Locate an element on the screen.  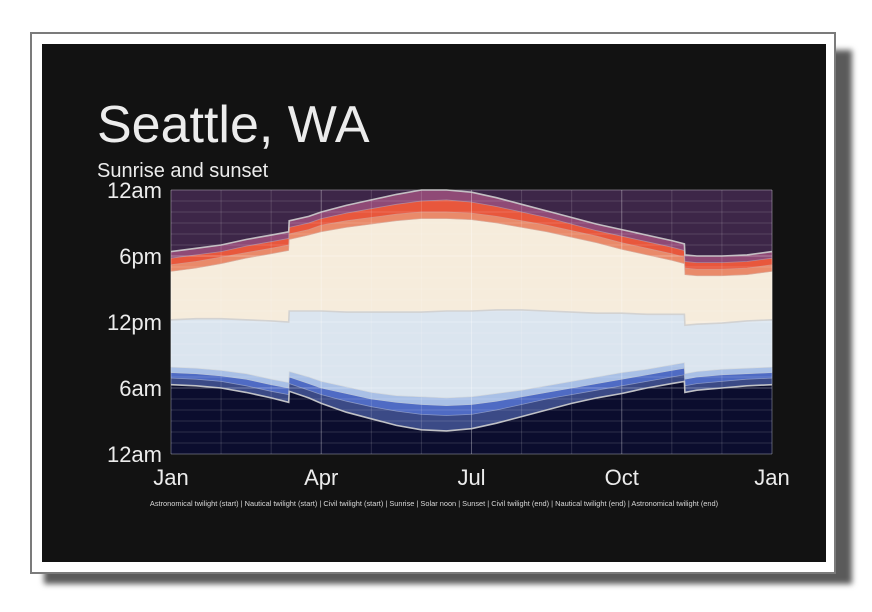
chart-subtitle: Sunrise and sunset is located at coordinates (183, 171).